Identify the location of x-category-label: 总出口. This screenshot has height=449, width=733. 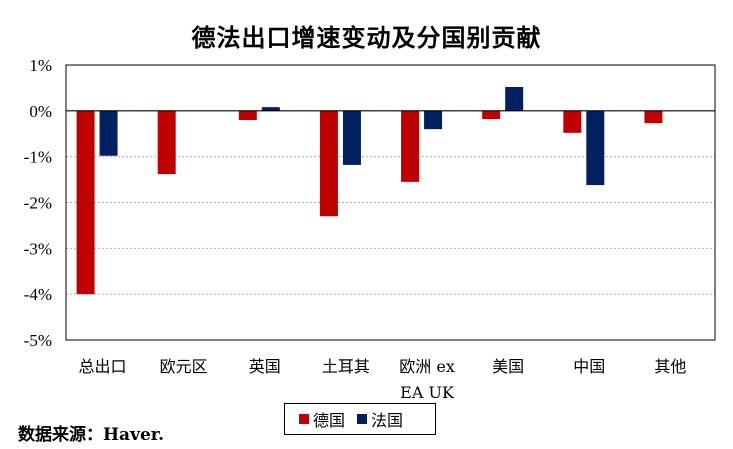
(103, 366).